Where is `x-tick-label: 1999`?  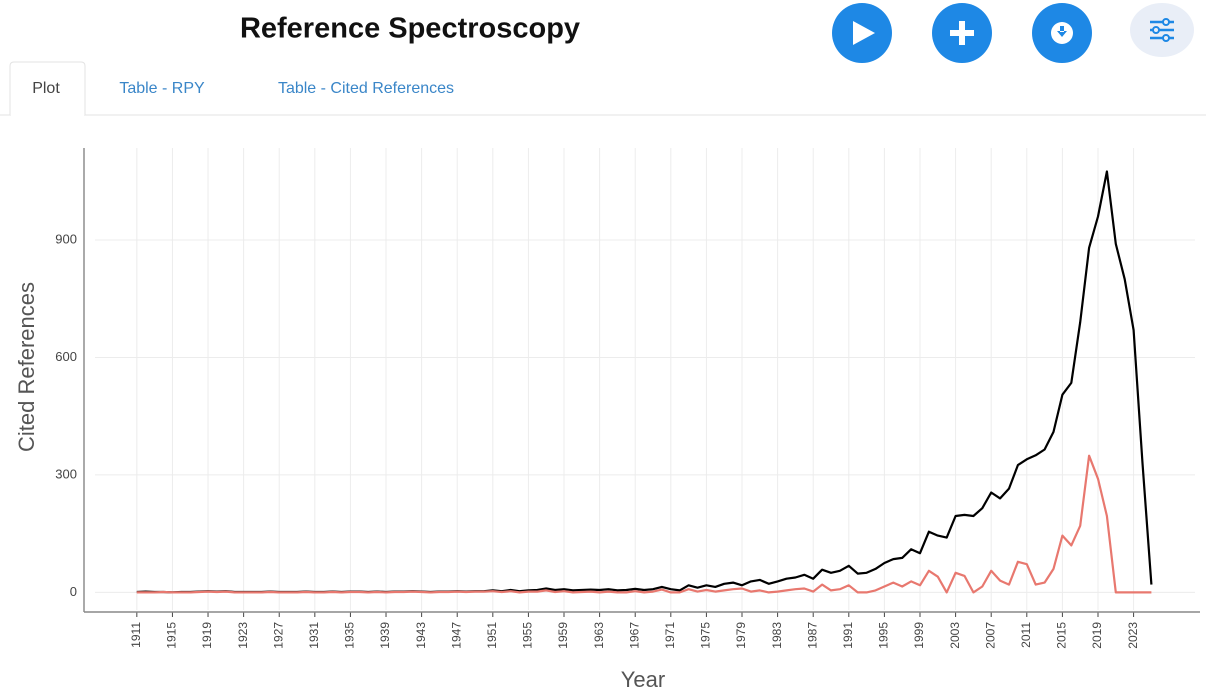 x-tick-label: 1999 is located at coordinates (919, 635).